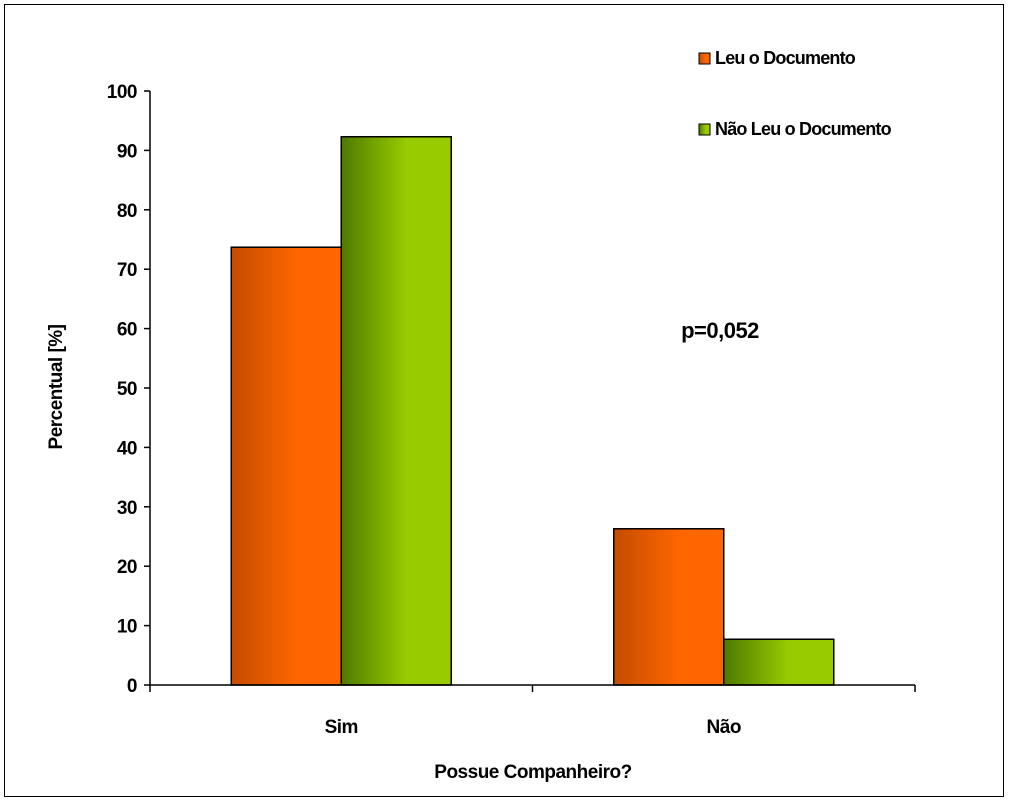 The height and width of the screenshot is (803, 1012). Describe the element at coordinates (720, 330) in the screenshot. I see `p-value-annotation: p=0,052` at that location.